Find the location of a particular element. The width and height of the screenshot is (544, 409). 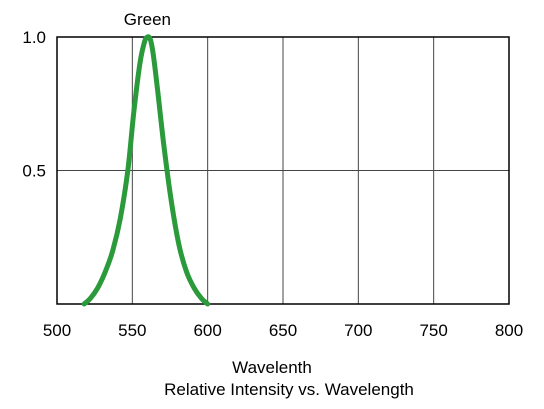

y-tick-label-1.0: 1.0 is located at coordinates (34, 37).